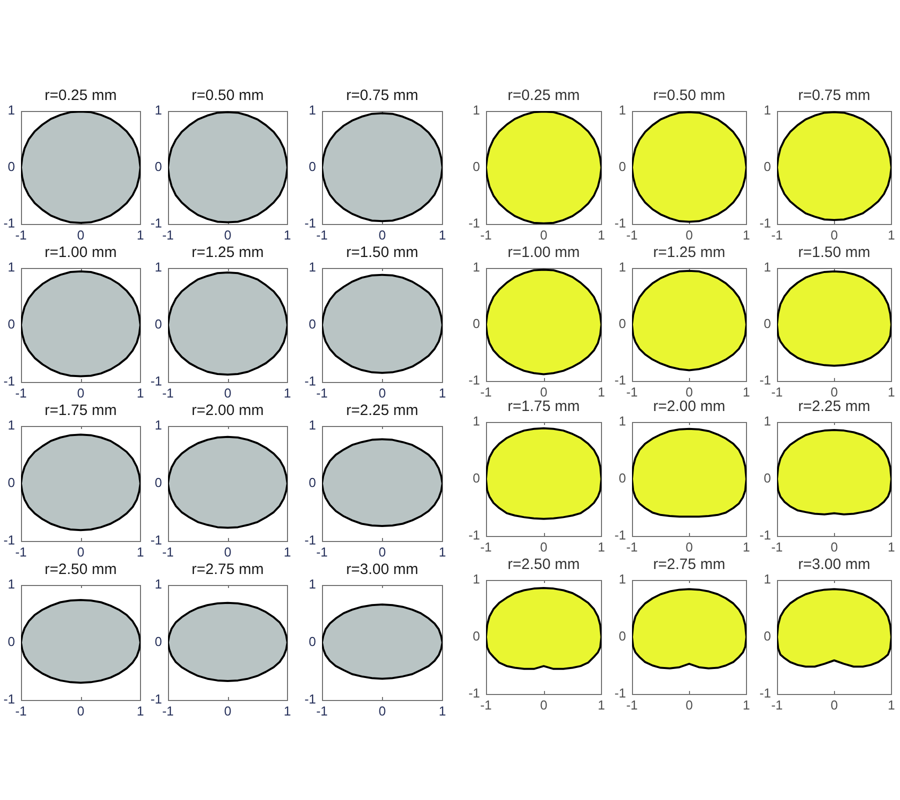 This screenshot has height=800, width=900. Describe the element at coordinates (544, 95) in the screenshot. I see `chart-title: r=0.25 mm` at that location.